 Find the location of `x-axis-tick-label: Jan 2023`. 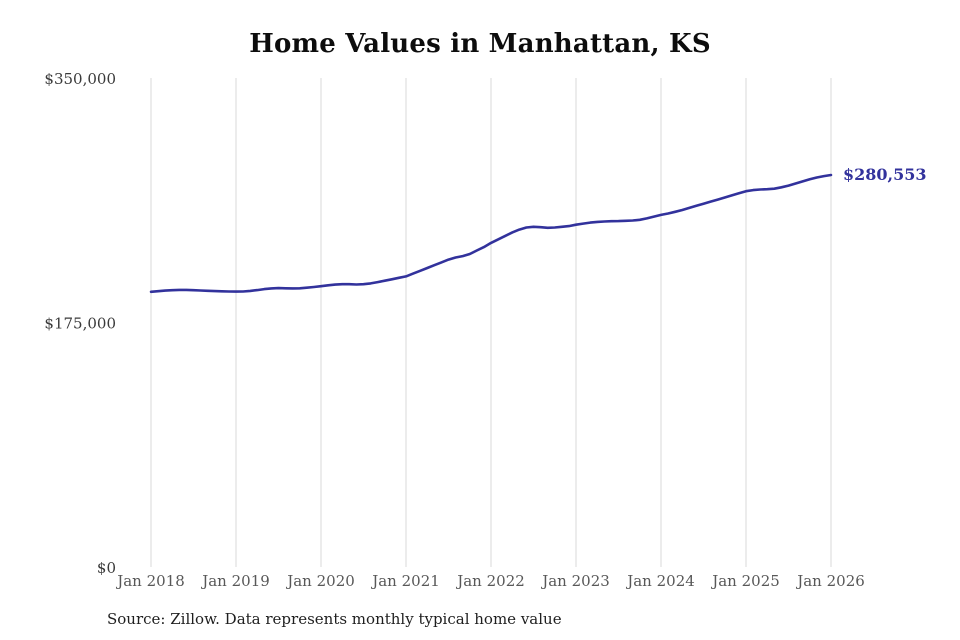

x-axis-tick-label: Jan 2023 is located at coordinates (575, 581).